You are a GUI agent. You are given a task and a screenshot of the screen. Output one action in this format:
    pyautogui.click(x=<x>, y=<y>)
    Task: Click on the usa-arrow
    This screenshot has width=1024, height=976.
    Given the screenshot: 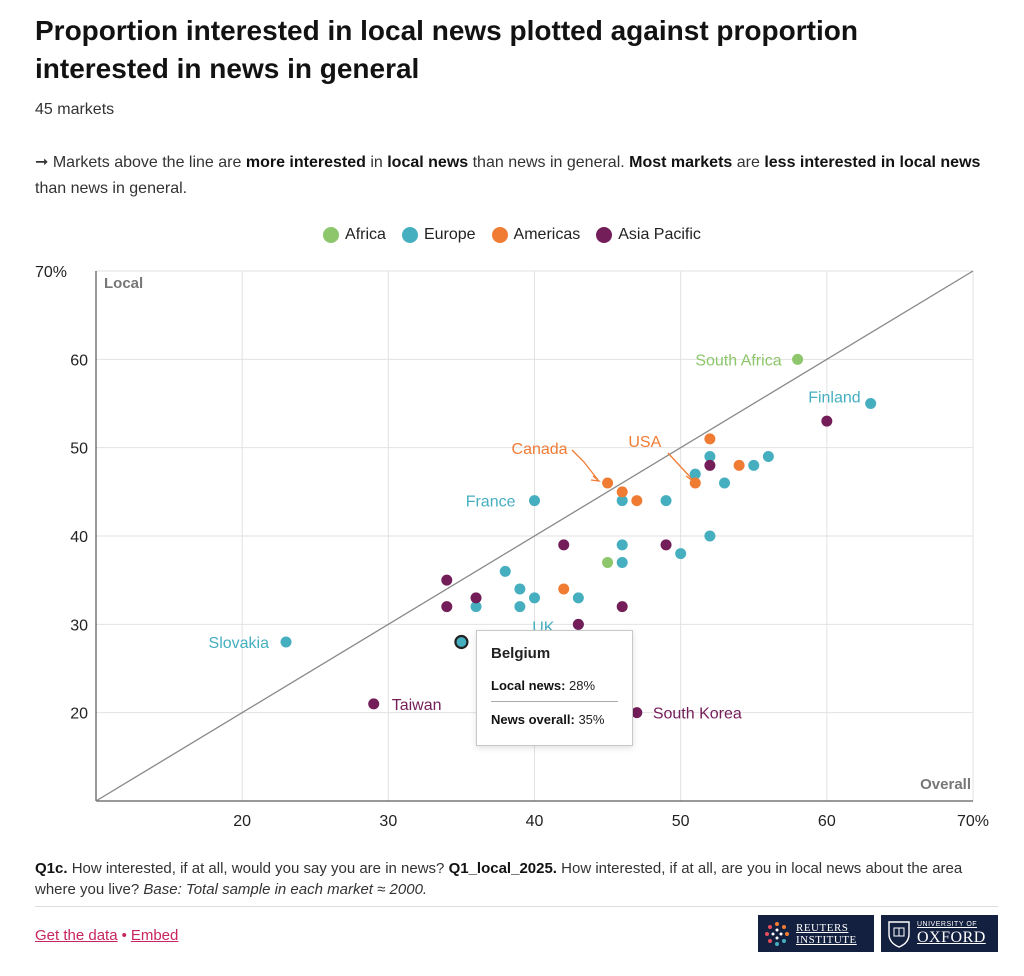 What is the action you would take?
    pyautogui.click(x=680, y=466)
    